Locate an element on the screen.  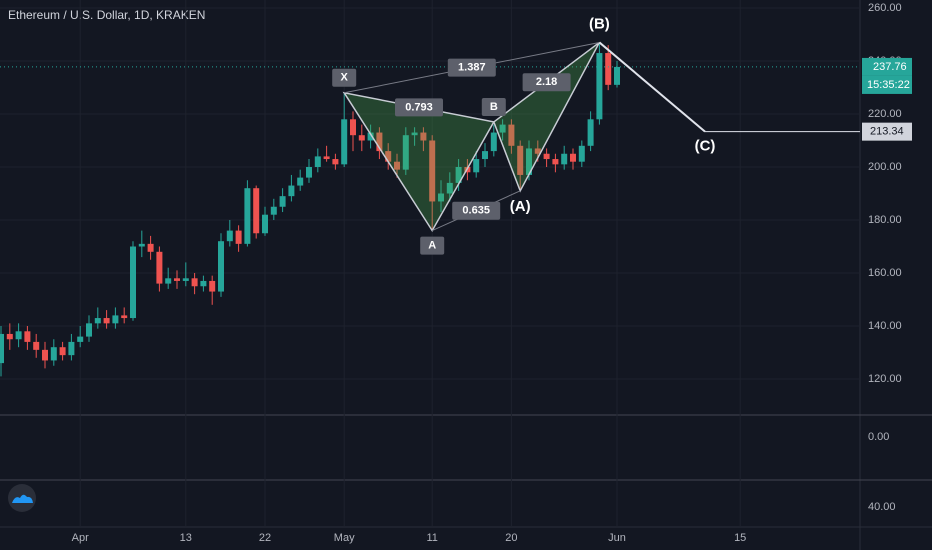
x-tick-label: 20 is located at coordinates (511, 538).